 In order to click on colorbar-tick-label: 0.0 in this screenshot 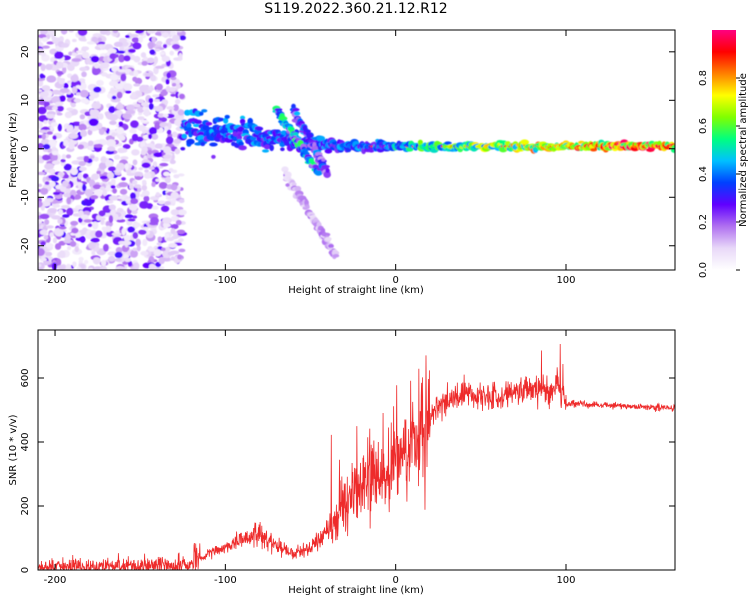, I will do `click(703, 270)`.